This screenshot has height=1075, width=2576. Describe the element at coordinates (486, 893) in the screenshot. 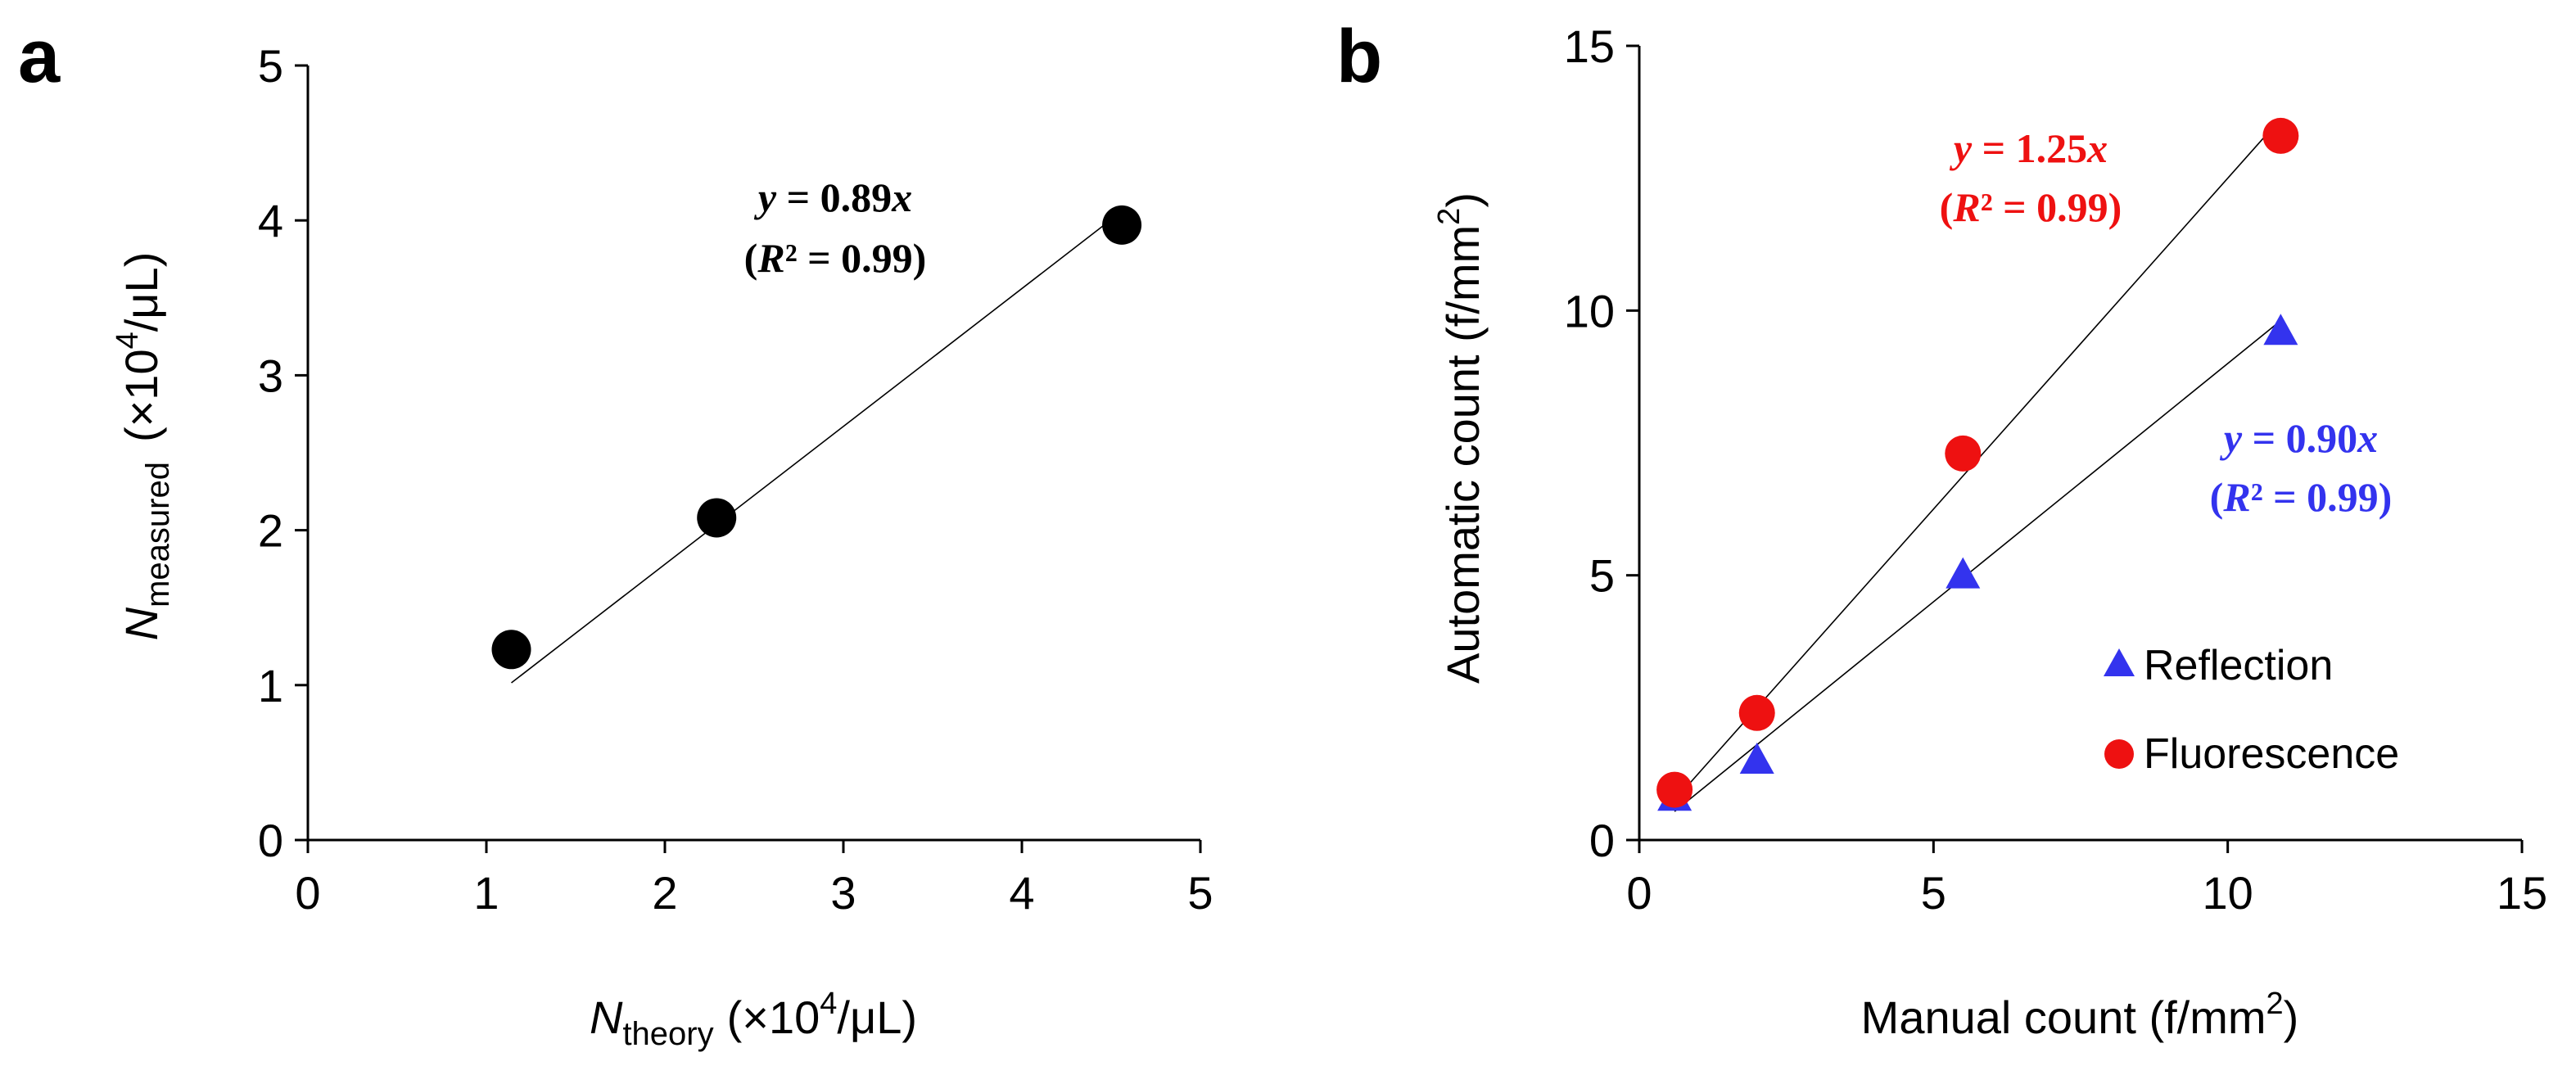

I see `chart-a-x-tick-label: 1` at that location.